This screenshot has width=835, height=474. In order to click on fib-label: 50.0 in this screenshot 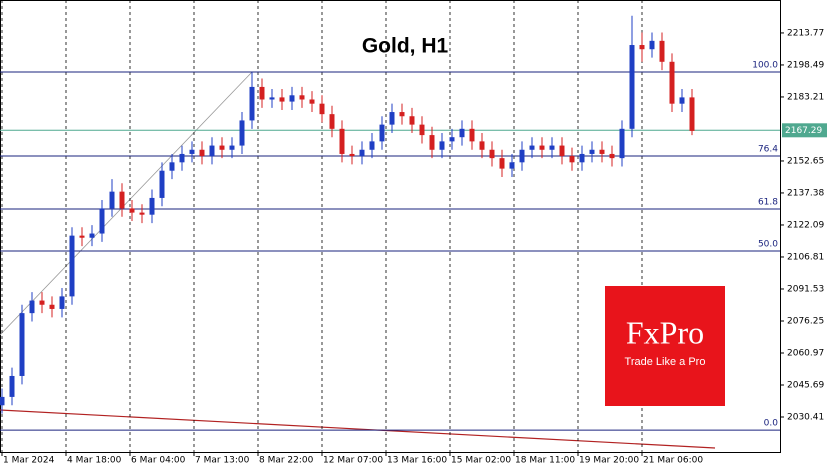, I will do `click(768, 244)`.